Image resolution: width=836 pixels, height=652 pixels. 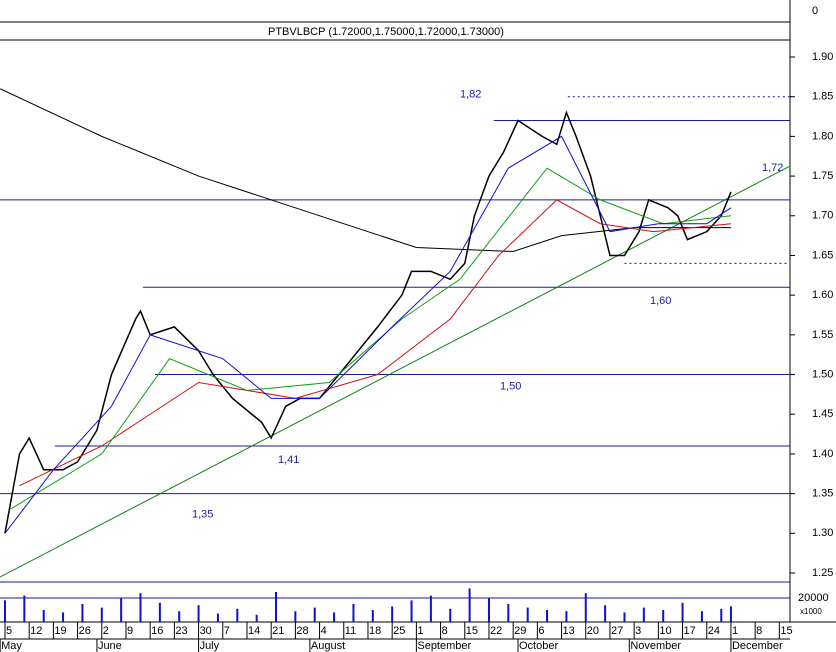 I want to click on x-tick-label: 4, so click(x=324, y=631).